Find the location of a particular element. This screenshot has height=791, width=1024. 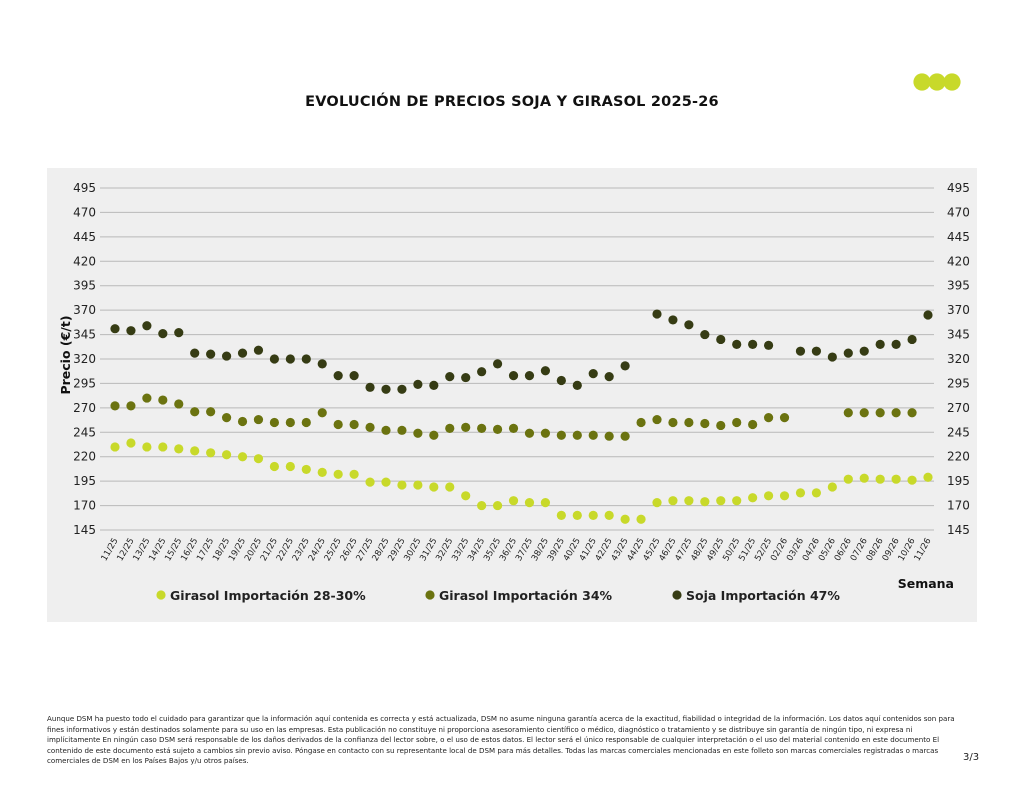

y-tick-label-right: 445 is located at coordinates (958, 237).